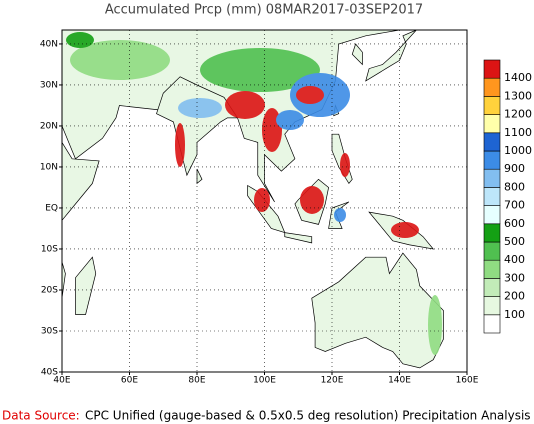 The height and width of the screenshot is (424, 534). What do you see at coordinates (86, 285) in the screenshot?
I see `madagascar` at bounding box center [86, 285].